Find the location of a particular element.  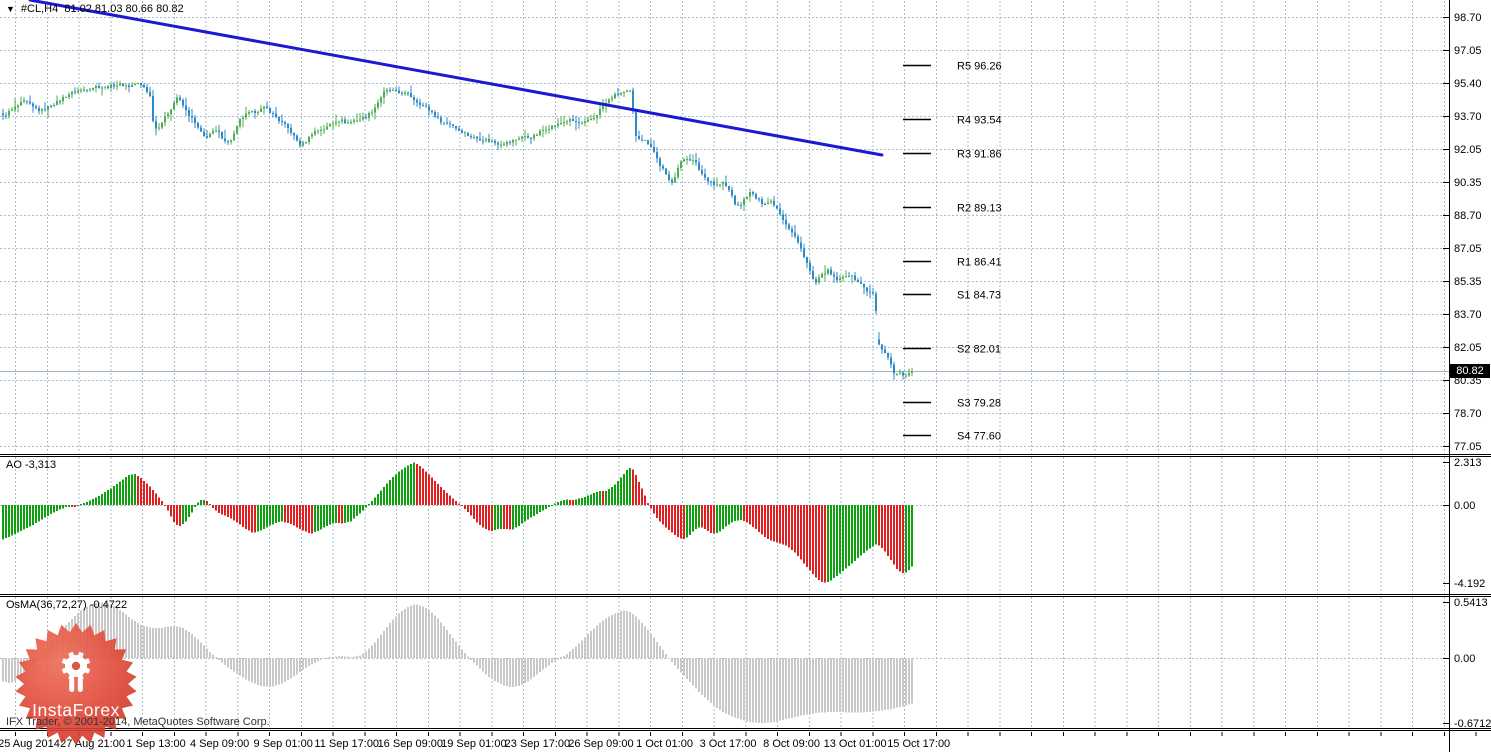

logo-text: InstaForex is located at coordinates (76, 710).